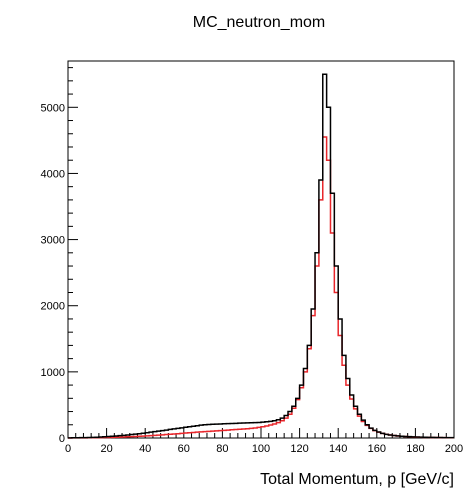 Image resolution: width=469 pixels, height=489 pixels. I want to click on y-tick-label: 3000, so click(53, 241).